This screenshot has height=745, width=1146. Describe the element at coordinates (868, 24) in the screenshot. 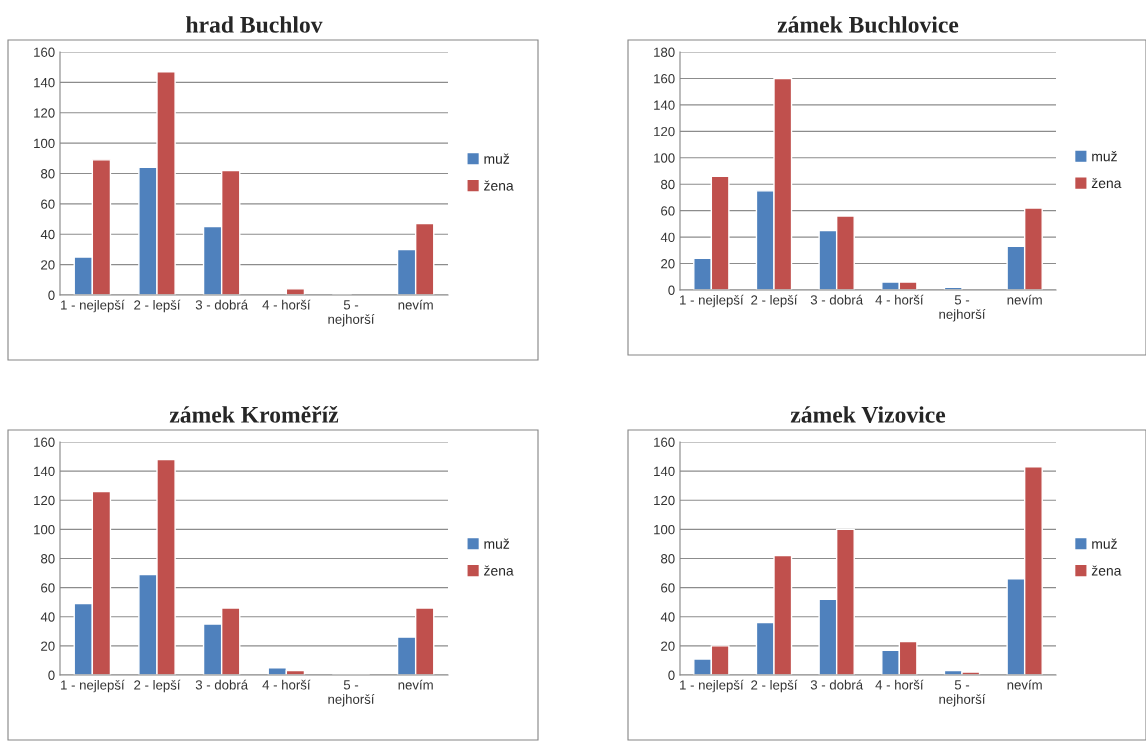

I see `chart-title: zámek Buchlovice` at that location.